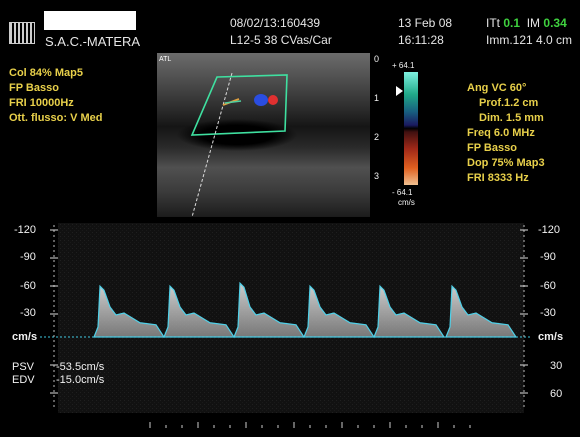  Describe the element at coordinates (377, 98) in the screenshot. I see `depth-tick: 1` at that location.